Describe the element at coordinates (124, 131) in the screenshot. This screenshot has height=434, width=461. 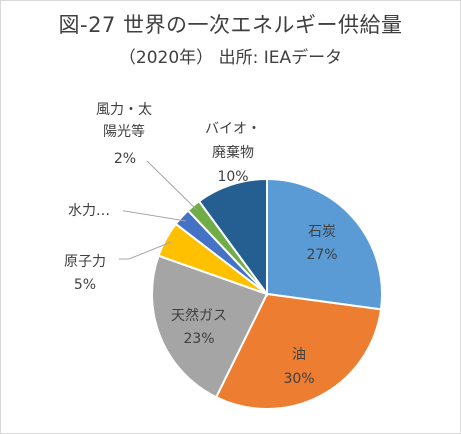
I see `slice-label-renewables-name-2: 陽光等` at that location.